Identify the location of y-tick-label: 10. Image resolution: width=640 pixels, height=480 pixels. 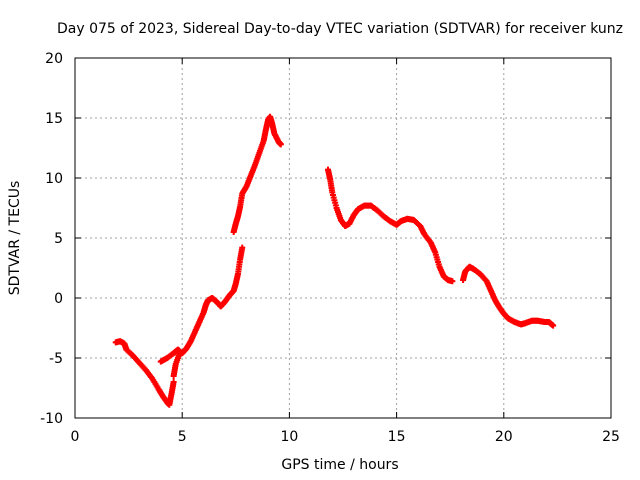
(54, 179).